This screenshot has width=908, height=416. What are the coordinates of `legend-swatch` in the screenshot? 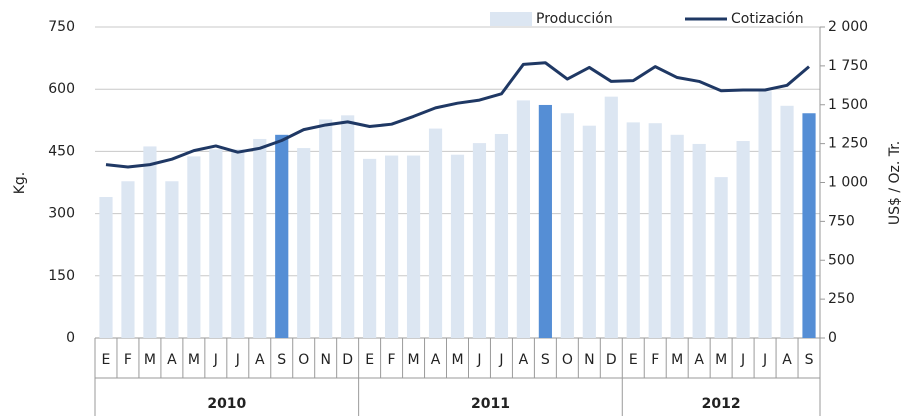 It's located at (511, 19).